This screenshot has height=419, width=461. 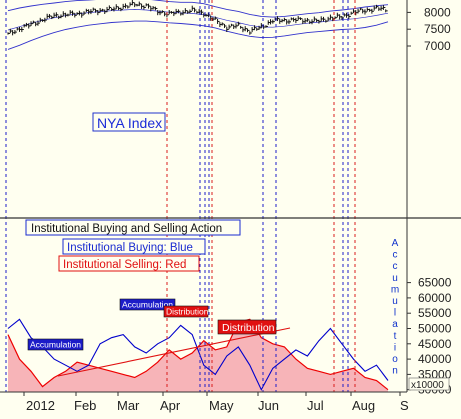 What do you see at coordinates (395, 336) in the screenshot?
I see `axis-title-letter: t` at bounding box center [395, 336].